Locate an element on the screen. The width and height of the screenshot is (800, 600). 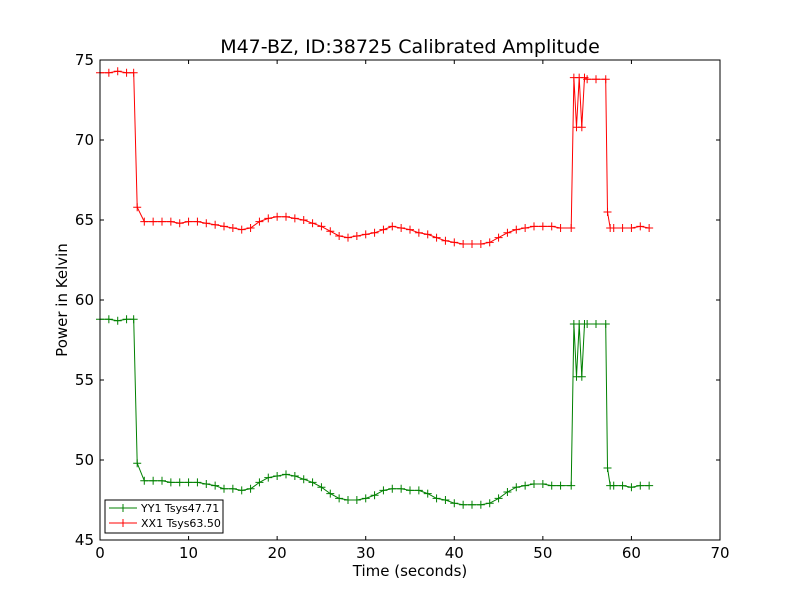
y-tick-label: 55 is located at coordinates (84, 380).